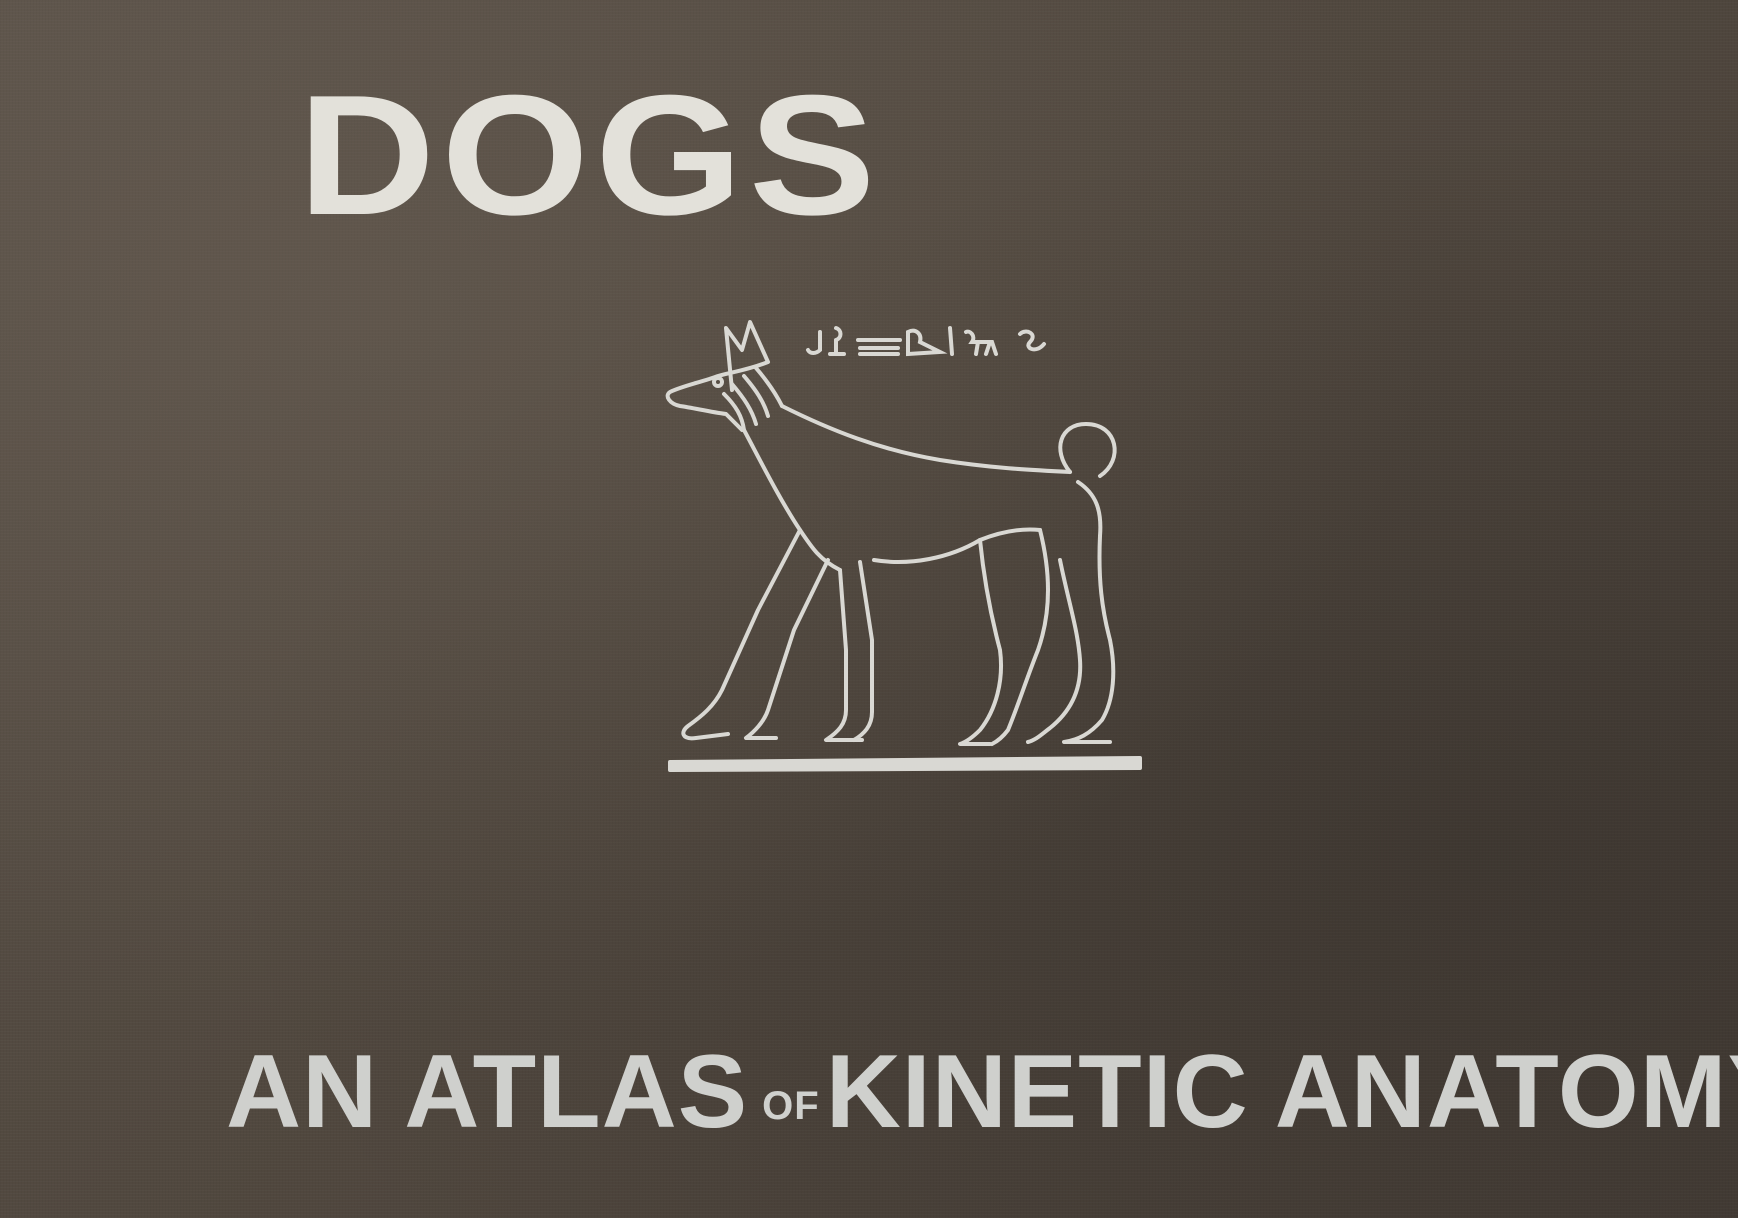 The height and width of the screenshot is (1218, 1738). Describe the element at coordinates (590, 155) in the screenshot. I see `book-title: DOGS` at that location.